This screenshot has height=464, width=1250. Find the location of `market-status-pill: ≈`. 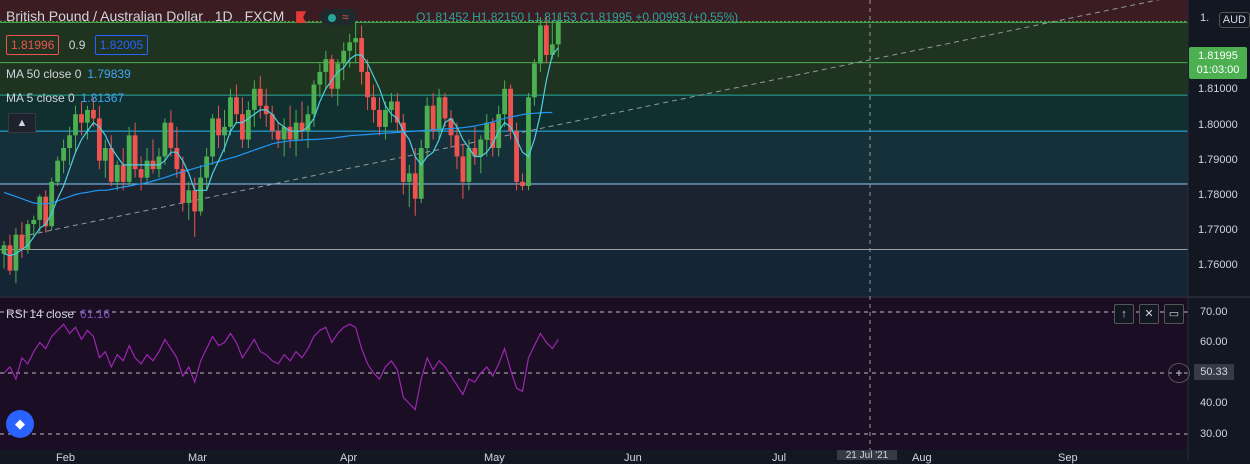

market-status-pill: ≈ is located at coordinates (338, 17).